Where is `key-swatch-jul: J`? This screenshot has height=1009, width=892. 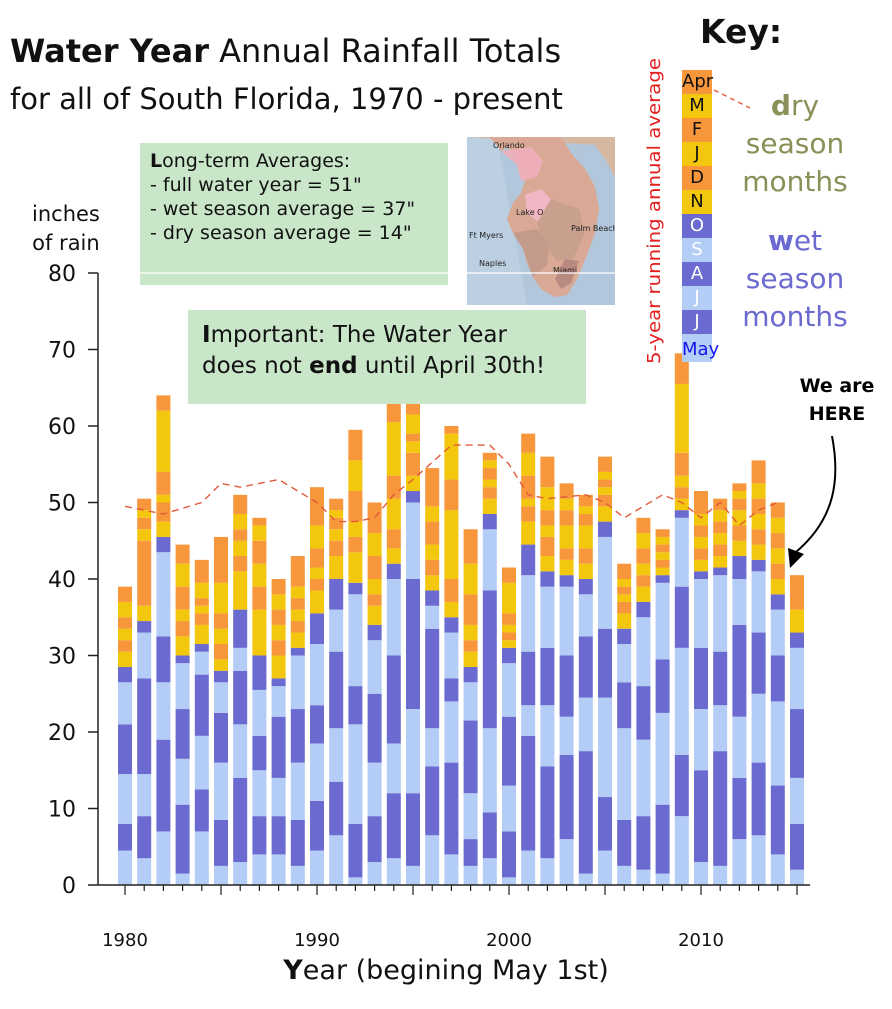 key-swatch-jul: J is located at coordinates (697, 298).